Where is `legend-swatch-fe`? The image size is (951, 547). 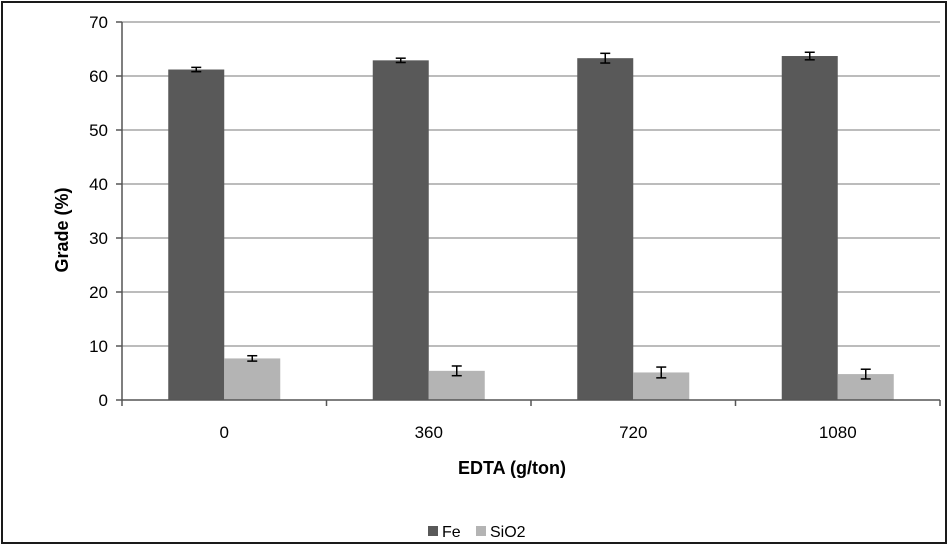
legend-swatch-fe is located at coordinates (433, 531).